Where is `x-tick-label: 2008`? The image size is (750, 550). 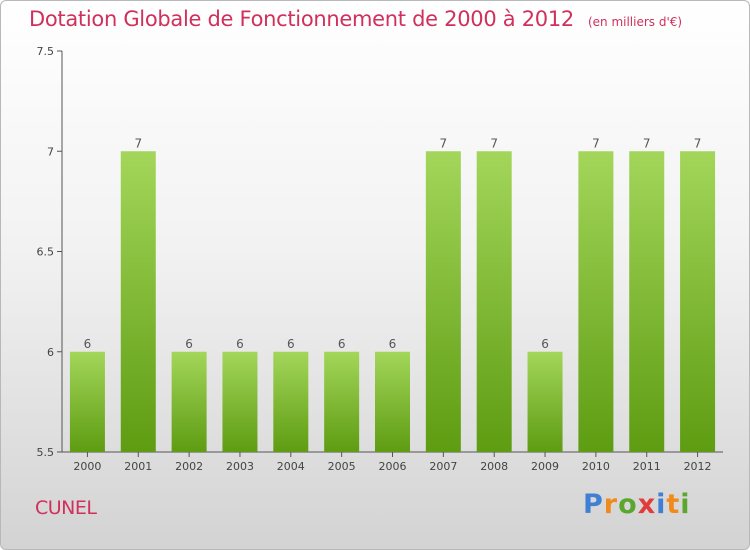 x-tick-label: 2008 is located at coordinates (494, 466).